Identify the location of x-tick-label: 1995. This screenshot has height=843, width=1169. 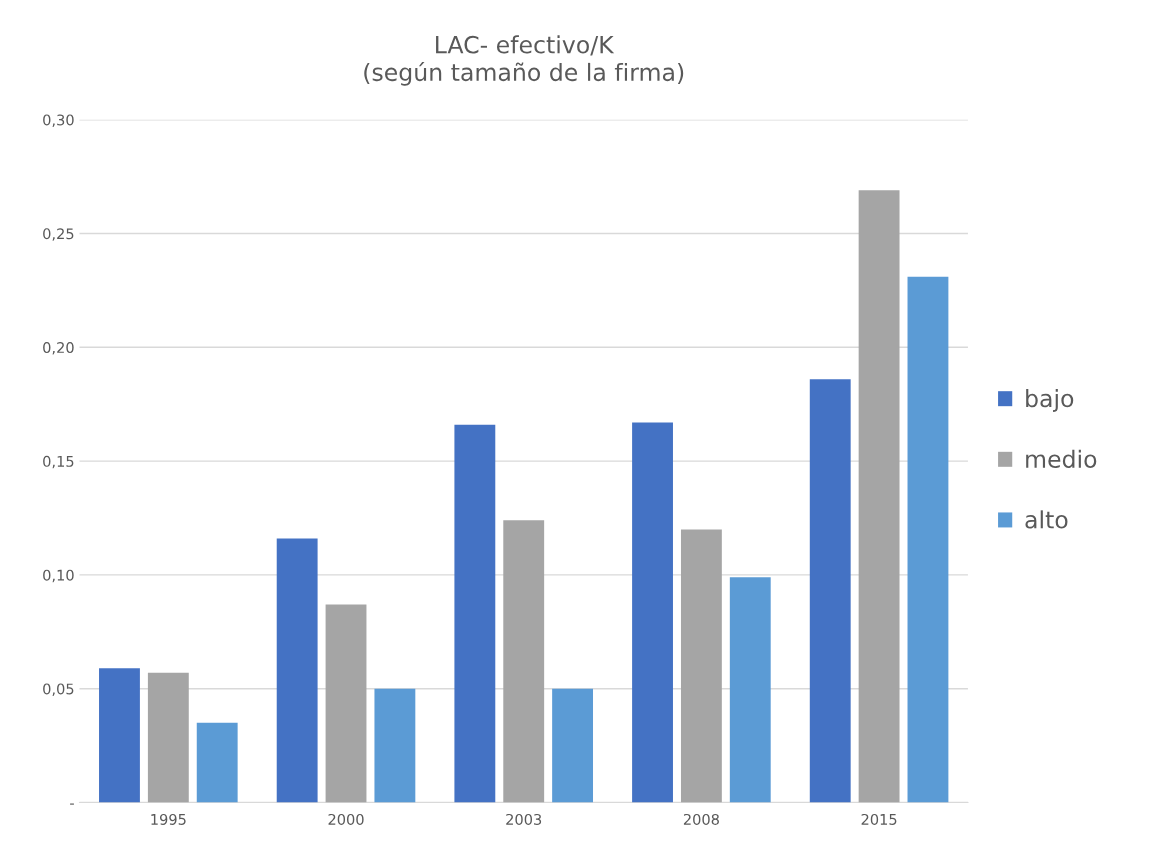
(168, 819).